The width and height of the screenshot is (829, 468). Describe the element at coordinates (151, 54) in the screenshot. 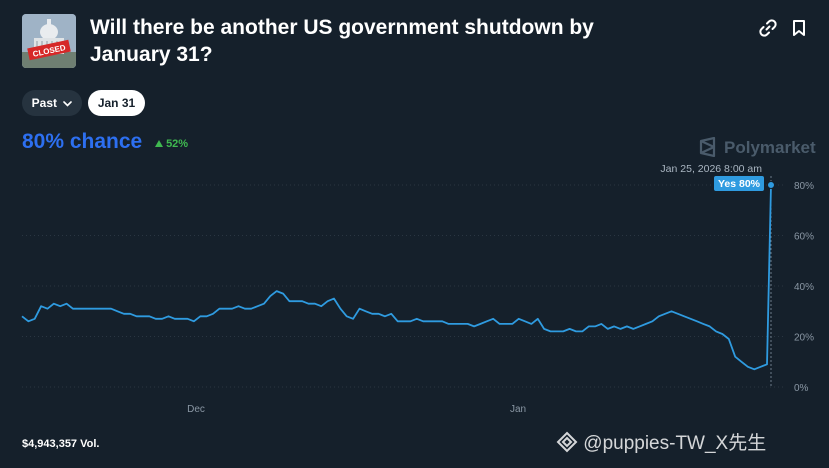

I see `title-line-2: January 31?` at that location.